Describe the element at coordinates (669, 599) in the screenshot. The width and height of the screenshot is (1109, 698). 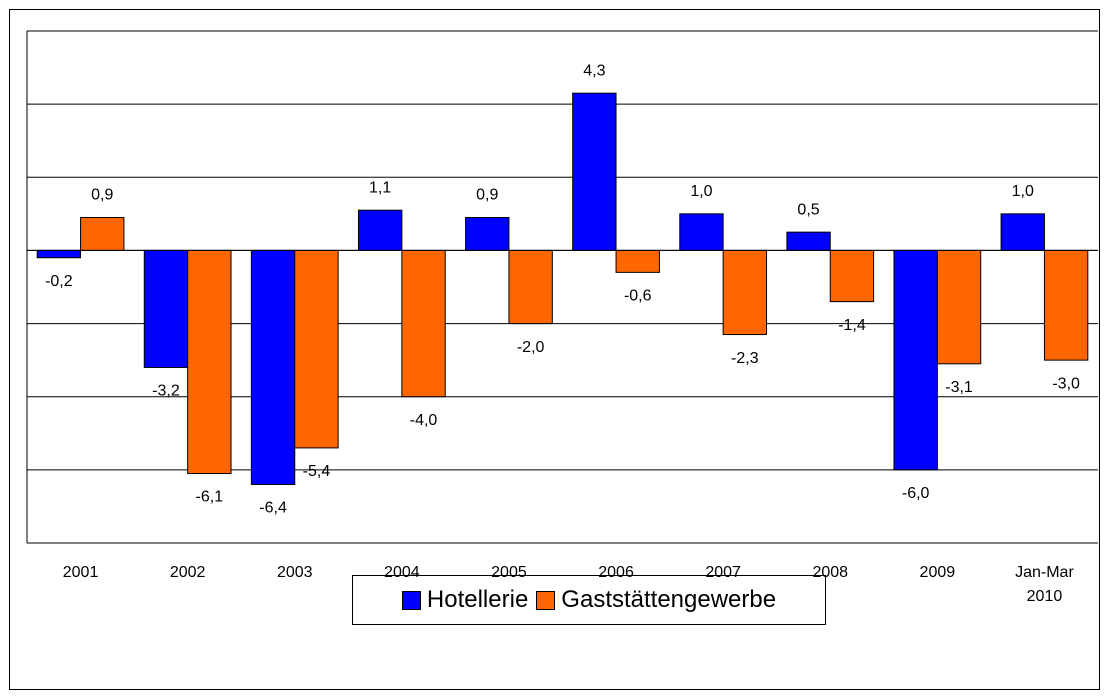
I see `legend-label: Gaststättengewerbe` at that location.